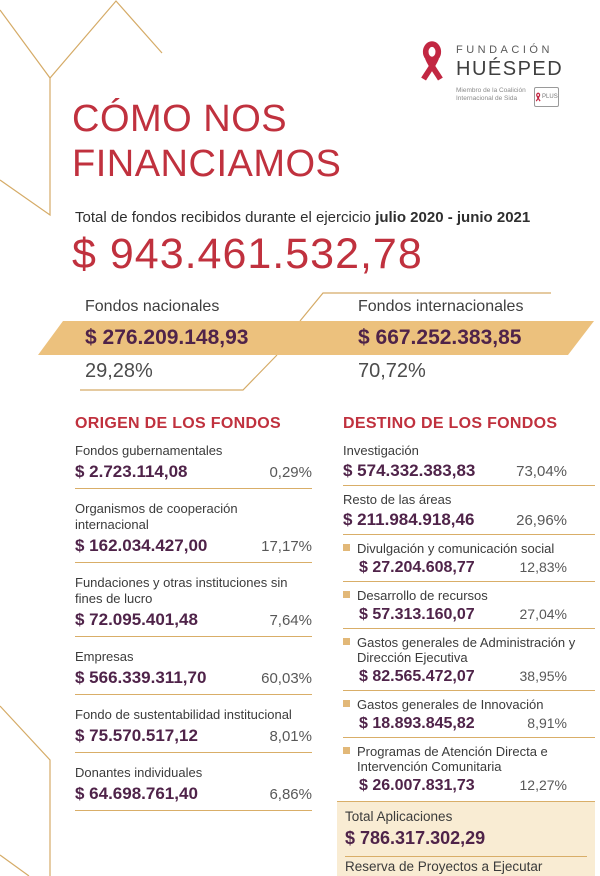 Image resolution: width=600 pixels, height=876 pixels. I want to click on national-funds-percent: 29,28%, so click(119, 371).